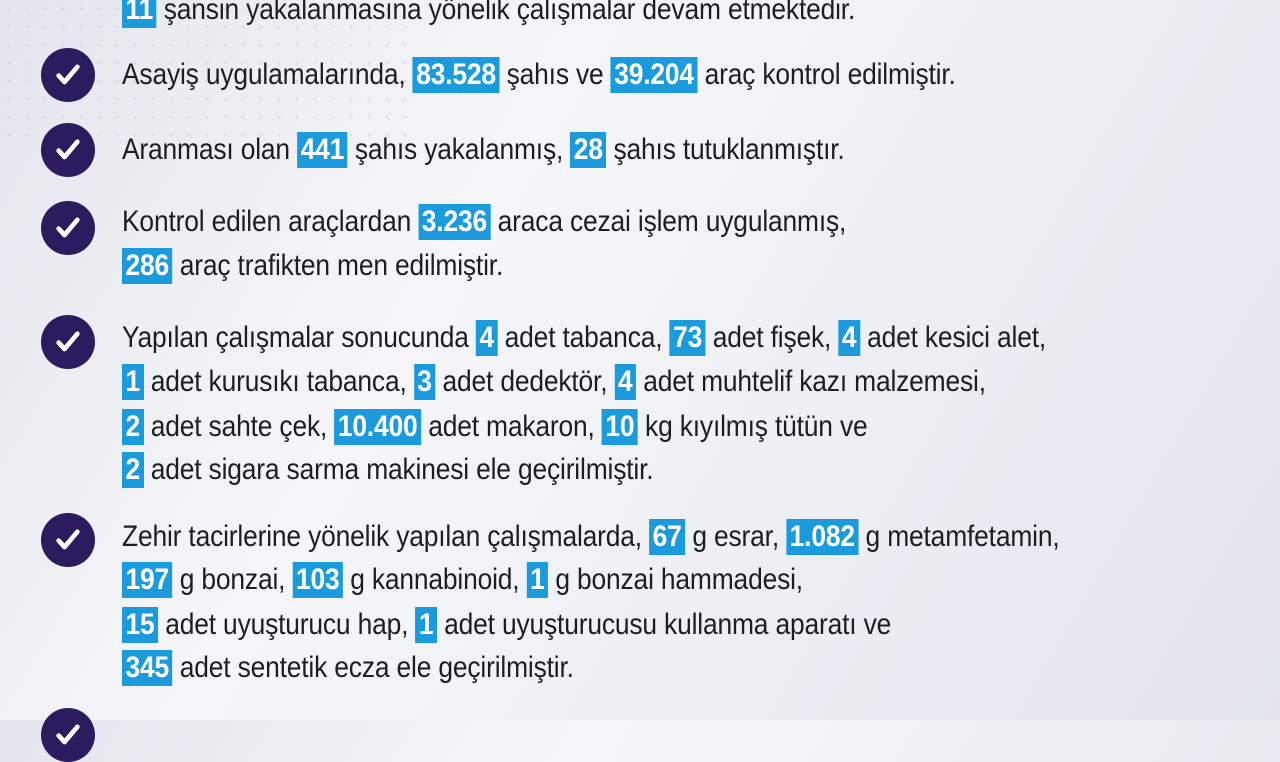 The image size is (1280, 762). I want to click on text-segment: adet tabanca,, so click(583, 337).